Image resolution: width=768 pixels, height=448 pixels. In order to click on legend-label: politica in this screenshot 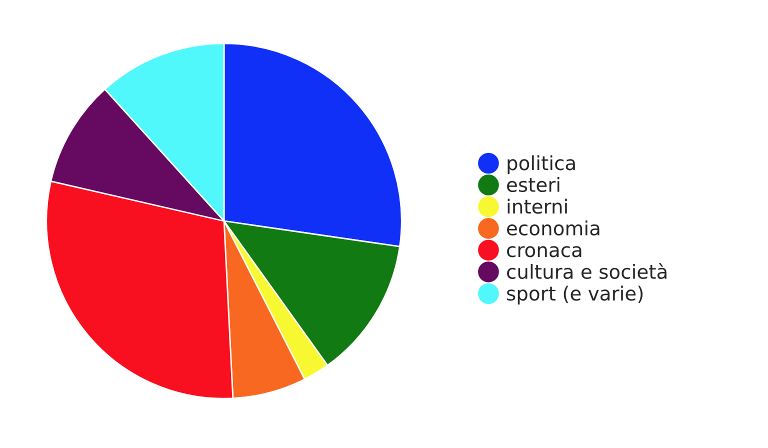, I will do `click(541, 164)`.